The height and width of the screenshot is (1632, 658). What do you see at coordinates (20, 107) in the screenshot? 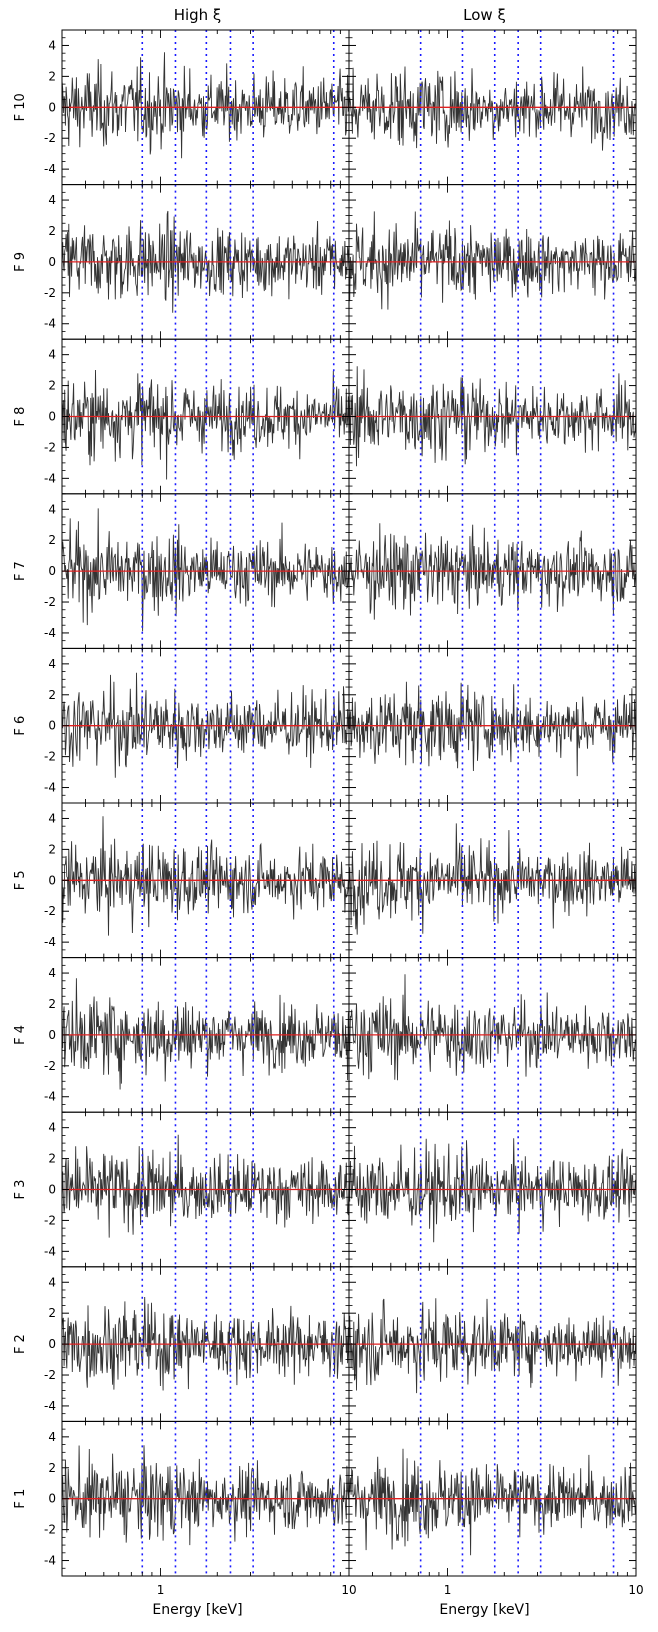
I see `row-label: F 10` at bounding box center [20, 107].